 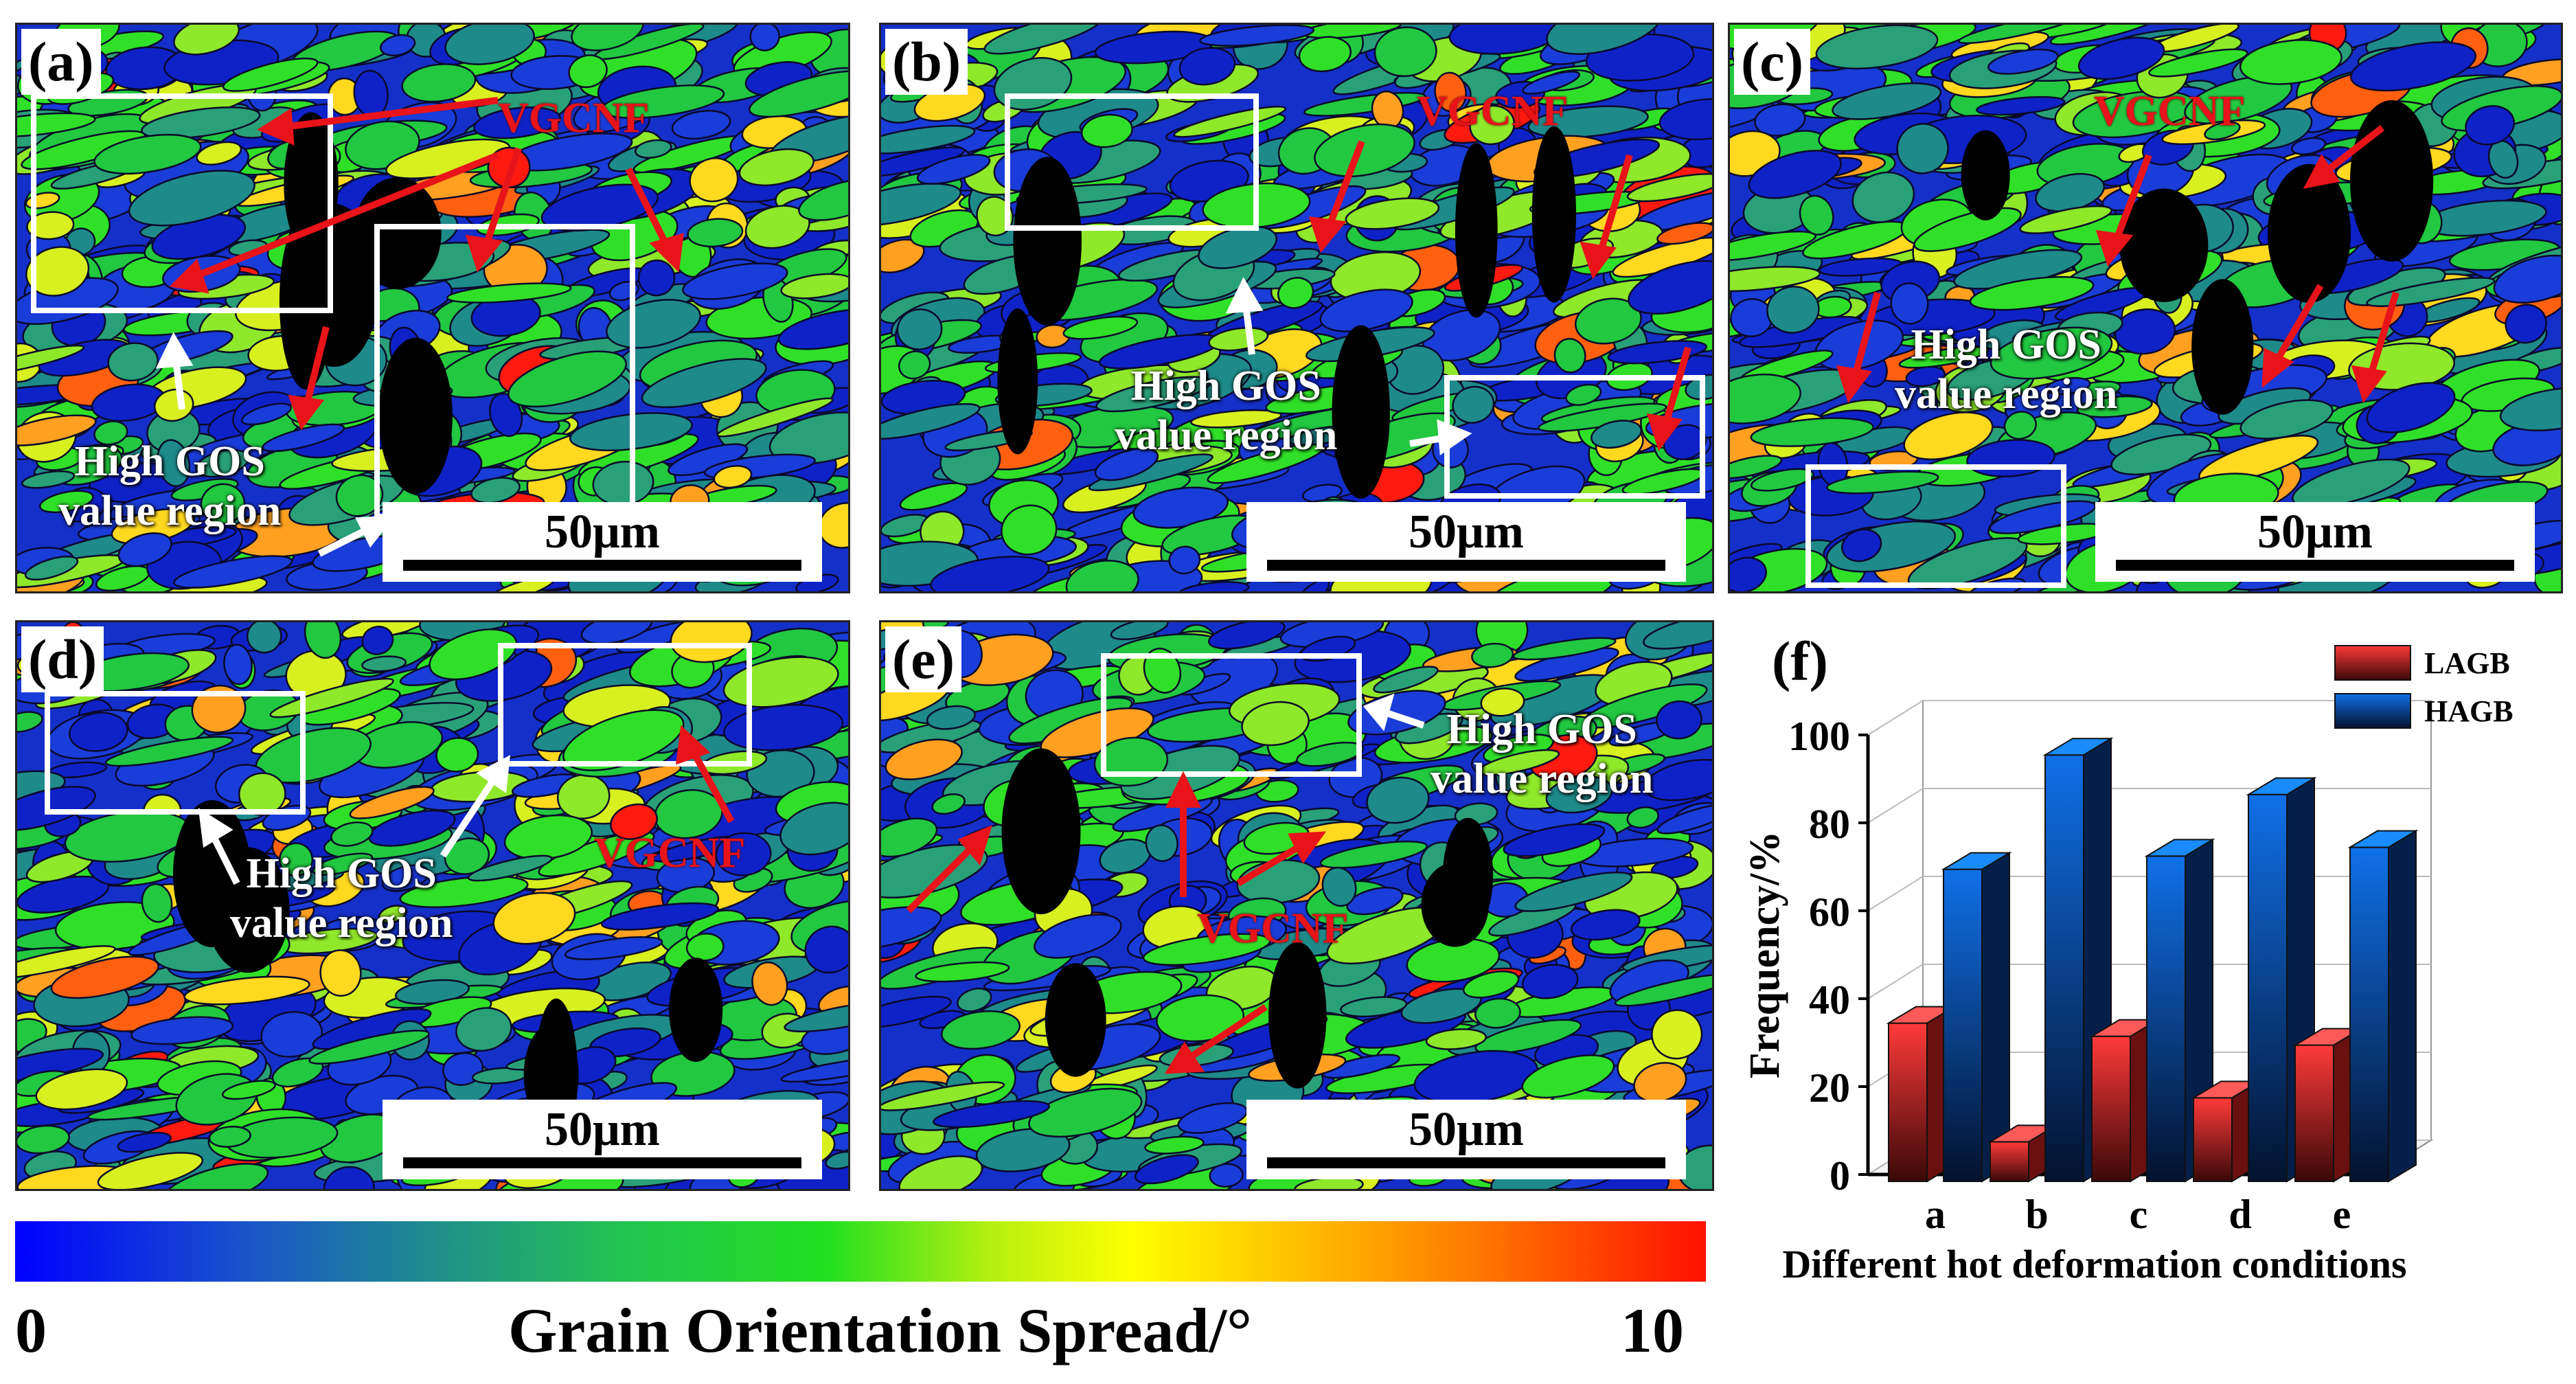 I want to click on ebsd-map-c: VGCNF High GOS value region (c) 50μm, so click(x=2145, y=308).